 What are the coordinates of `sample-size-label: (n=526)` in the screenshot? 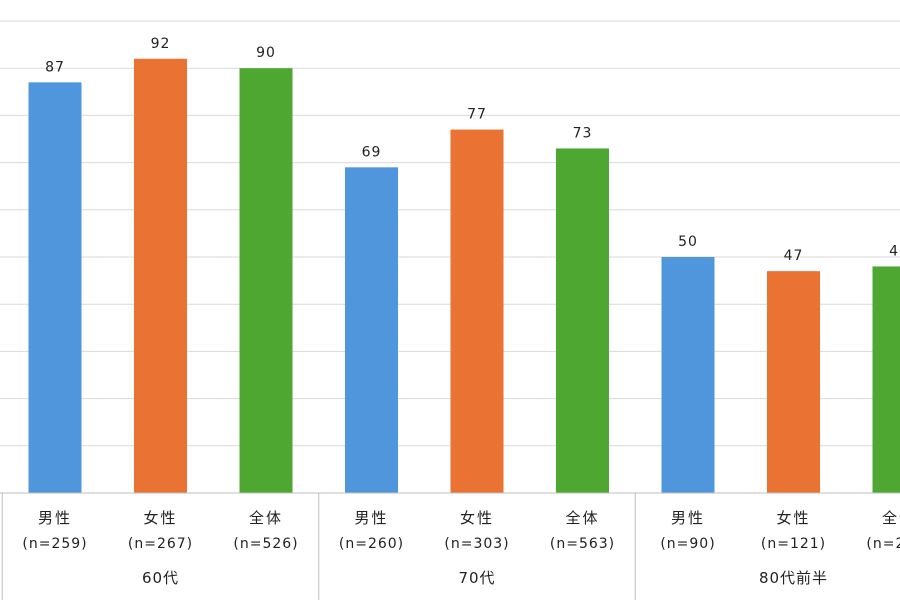 It's located at (265, 544).